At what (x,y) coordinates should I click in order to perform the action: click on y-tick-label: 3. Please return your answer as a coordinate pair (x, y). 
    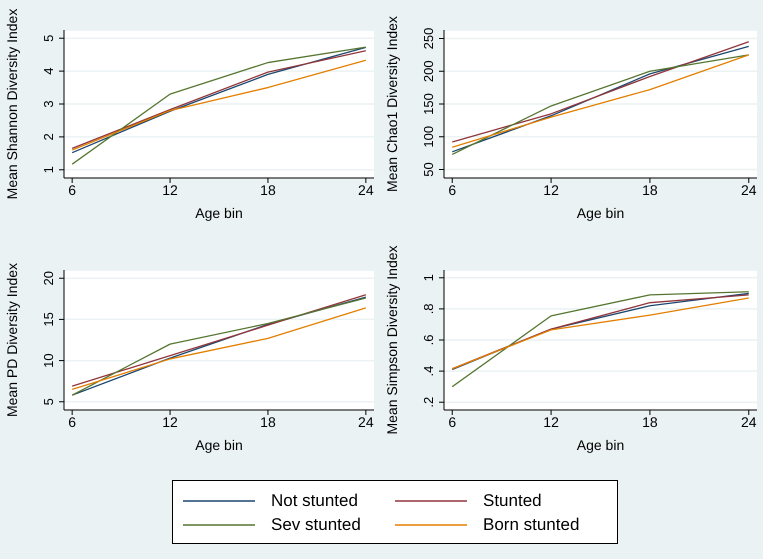
    Looking at the image, I should click on (48, 104).